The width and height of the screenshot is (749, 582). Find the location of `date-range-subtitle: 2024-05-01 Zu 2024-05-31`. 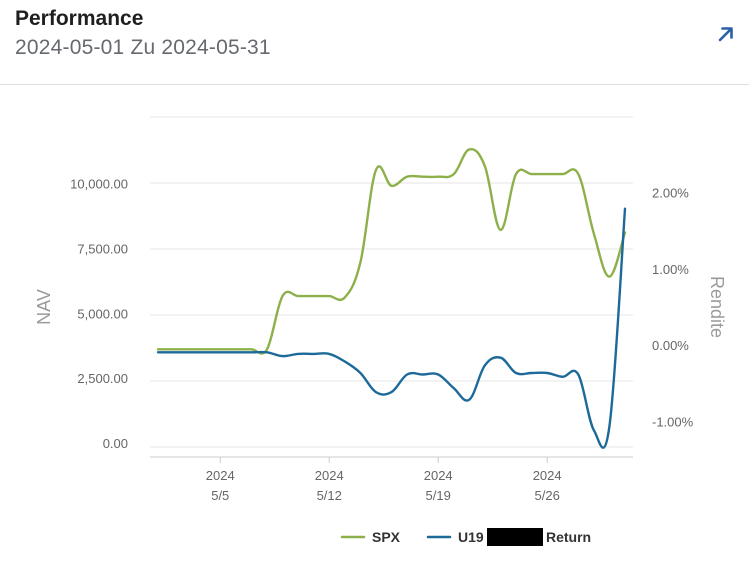

date-range-subtitle: 2024-05-01 Zu 2024-05-31 is located at coordinates (143, 47).